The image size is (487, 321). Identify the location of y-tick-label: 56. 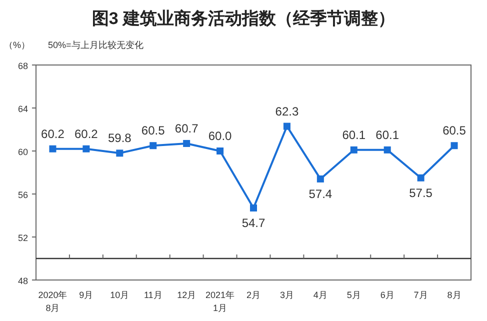
(23, 195).